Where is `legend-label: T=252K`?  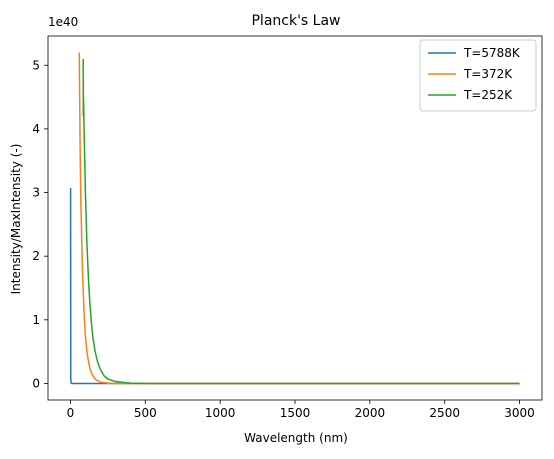
legend-label: T=252K is located at coordinates (488, 95).